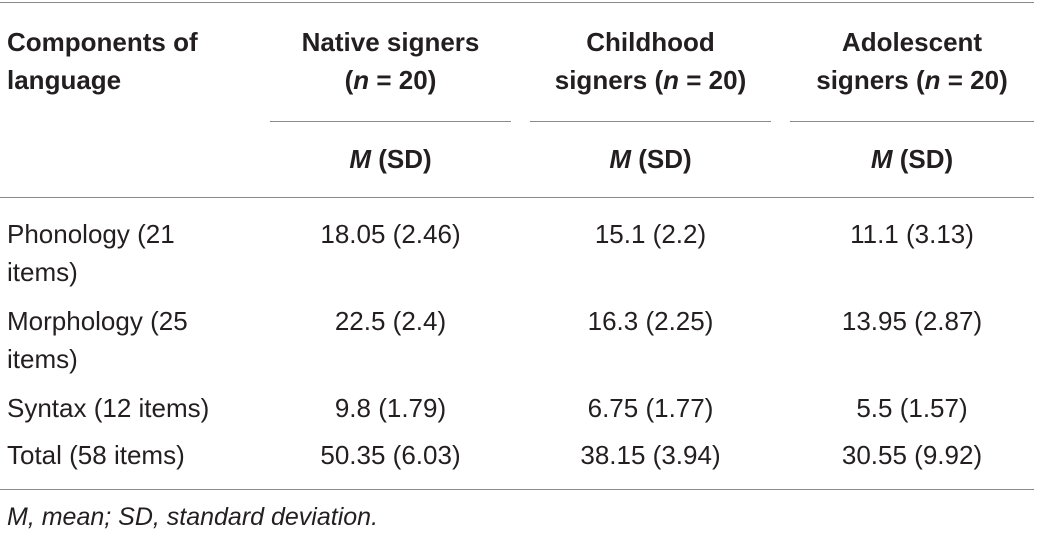 This screenshot has width=1040, height=536. I want to click on cell-morphology-childhood: 16.3 (2.25), so click(650, 321).